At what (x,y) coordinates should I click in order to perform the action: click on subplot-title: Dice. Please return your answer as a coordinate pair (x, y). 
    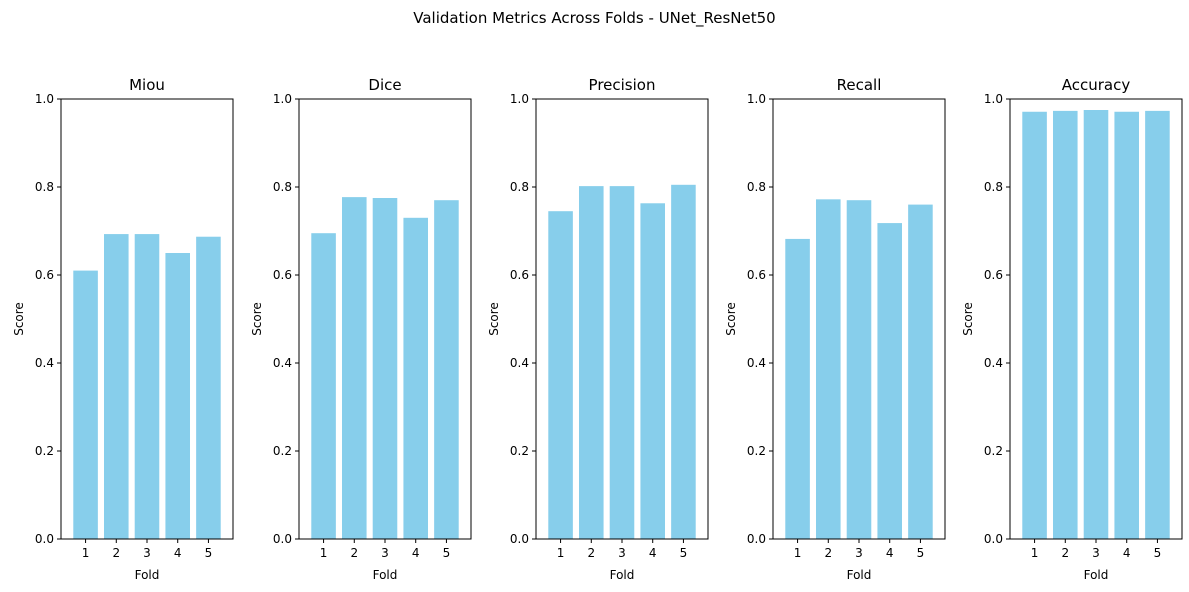
    Looking at the image, I should click on (384, 85).